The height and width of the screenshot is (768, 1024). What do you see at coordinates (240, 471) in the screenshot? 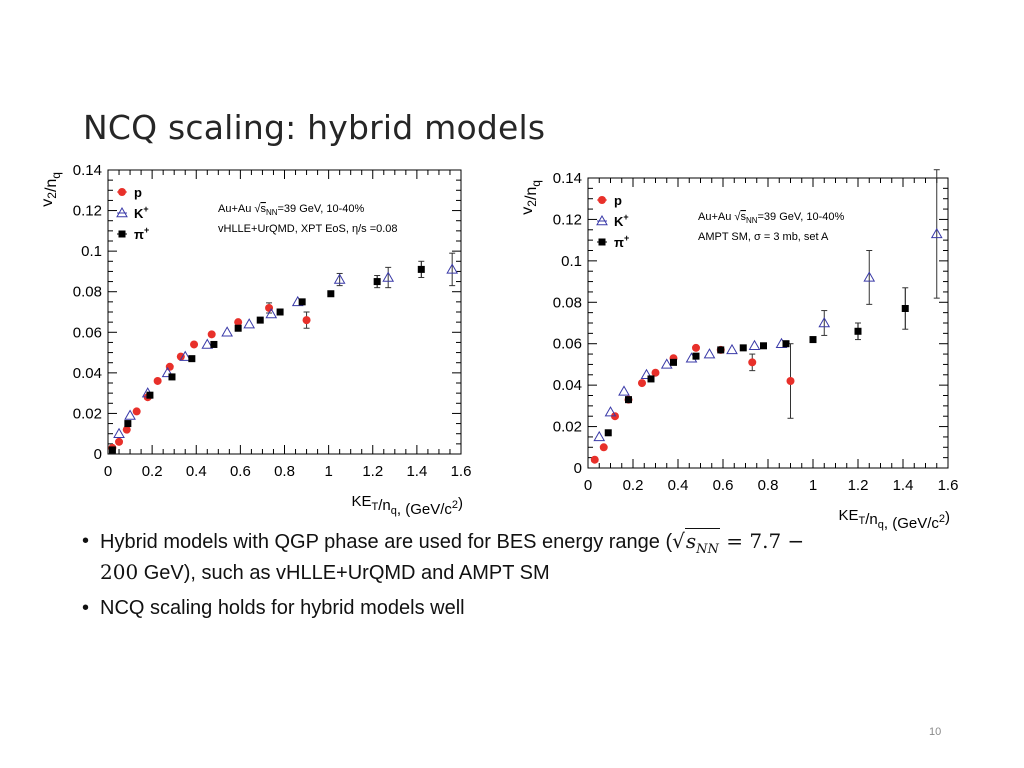
I see `x-tick-label: 0.6` at bounding box center [240, 471].